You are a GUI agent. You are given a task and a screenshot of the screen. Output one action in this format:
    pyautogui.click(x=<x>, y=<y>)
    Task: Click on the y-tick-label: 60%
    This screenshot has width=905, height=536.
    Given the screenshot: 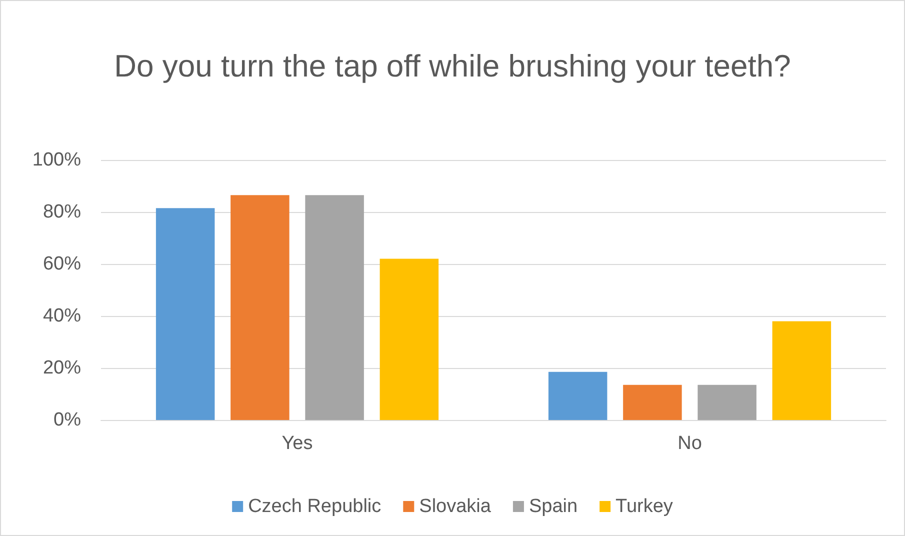 What is the action you would take?
    pyautogui.click(x=62, y=264)
    